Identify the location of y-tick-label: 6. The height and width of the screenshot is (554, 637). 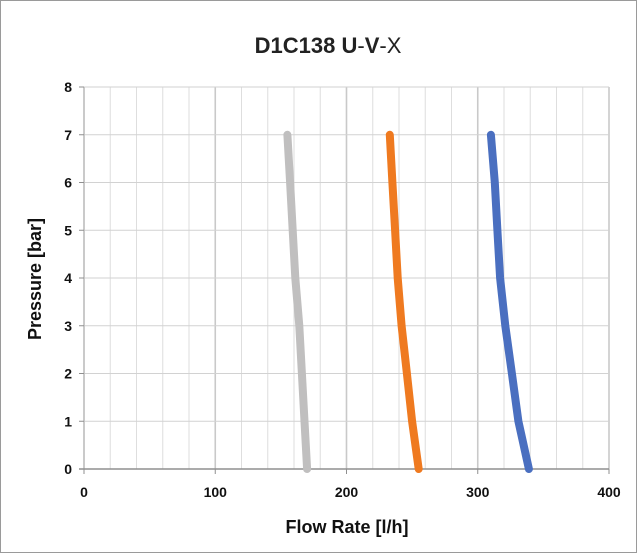
(68, 183).